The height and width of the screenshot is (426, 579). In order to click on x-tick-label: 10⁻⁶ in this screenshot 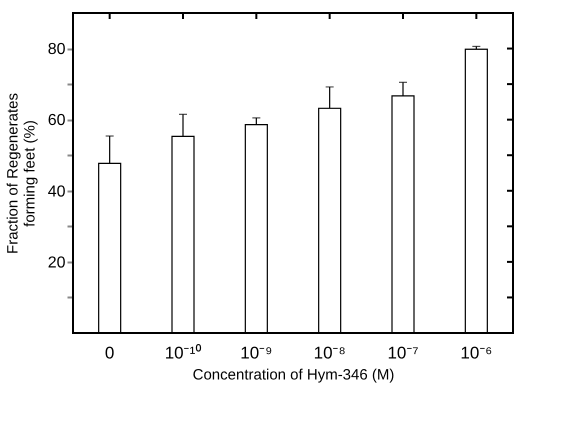, I will do `click(476, 353)`.